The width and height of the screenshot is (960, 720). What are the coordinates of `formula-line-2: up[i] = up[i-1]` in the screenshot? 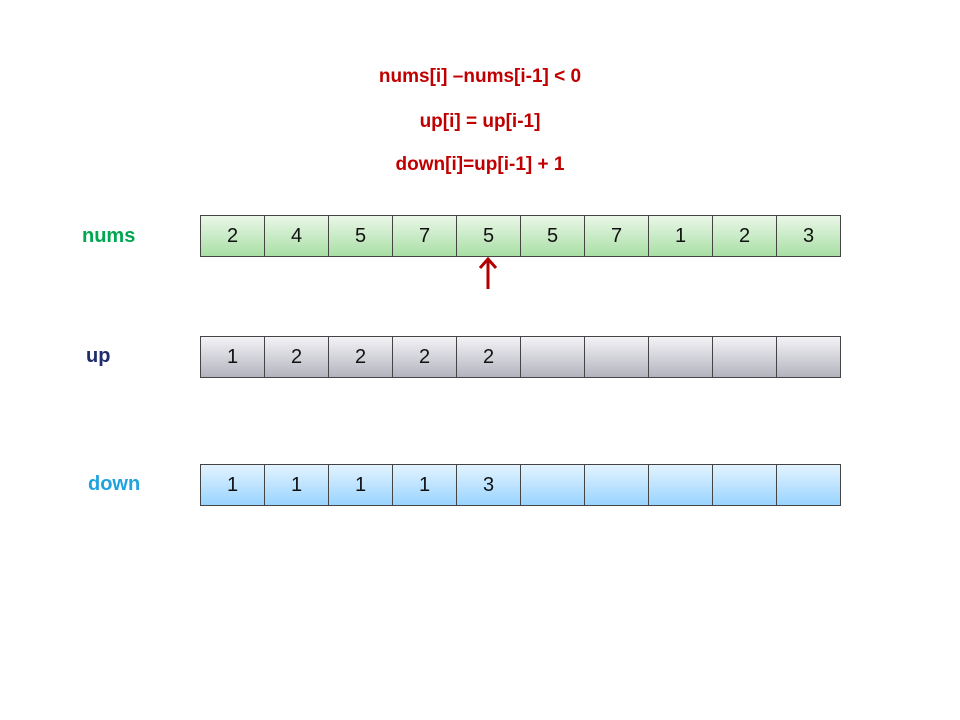 It's located at (480, 121).